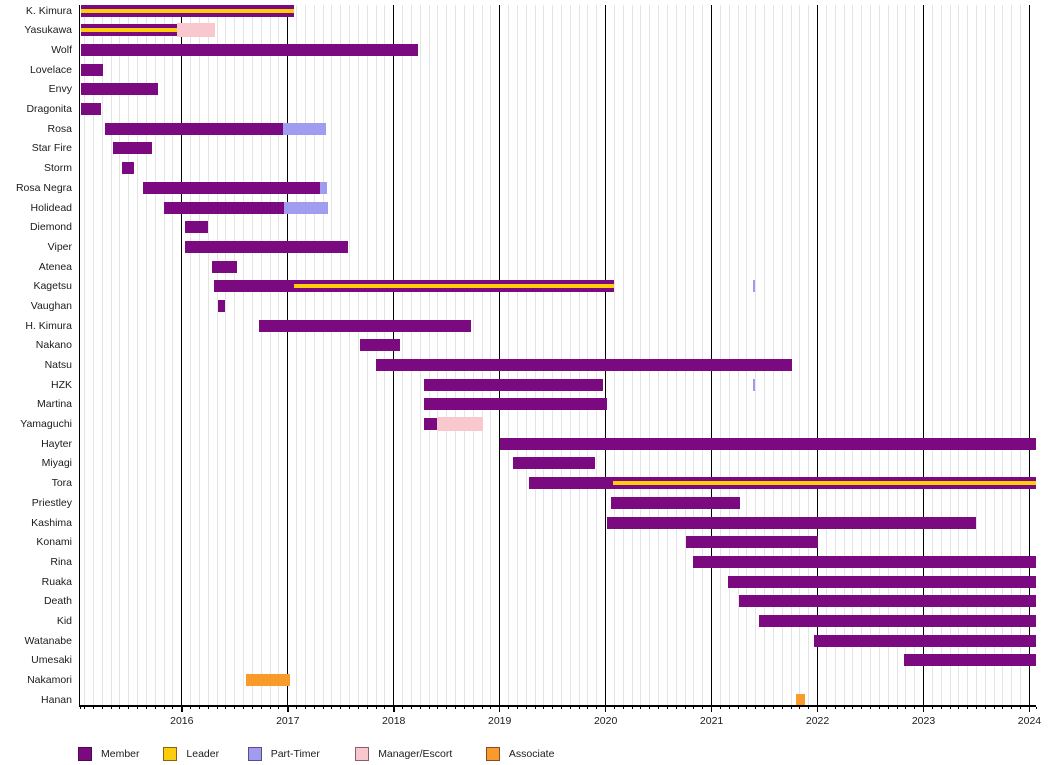  Describe the element at coordinates (61, 561) in the screenshot. I see `row-label: Rina` at that location.